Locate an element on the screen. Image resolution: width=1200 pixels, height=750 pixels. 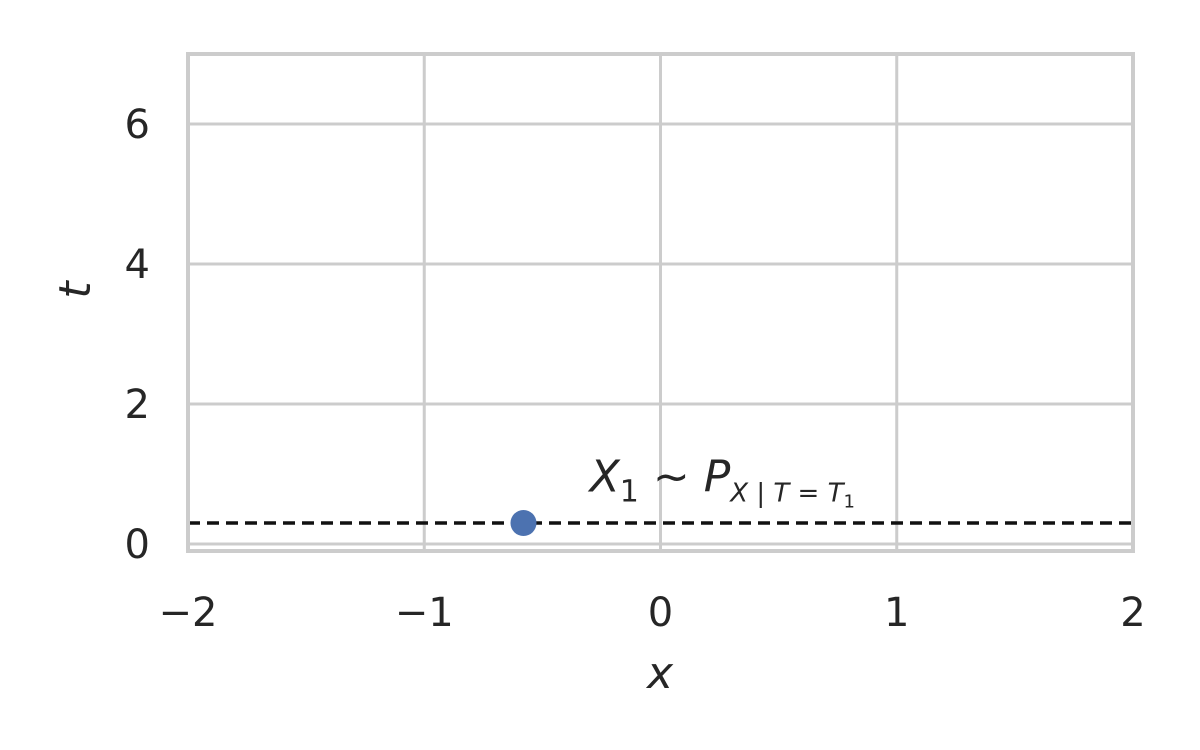
point-annotation: X1 ~ PX | T = T1 is located at coordinates (721, 482).